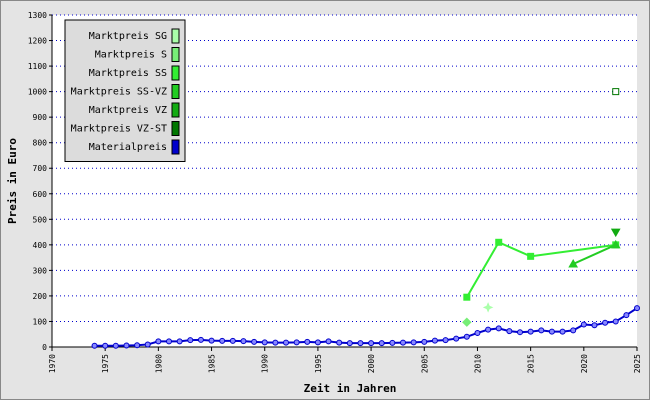  What do you see at coordinates (40, 194) in the screenshot?
I see `y-tick-label: 600` at bounding box center [40, 194].